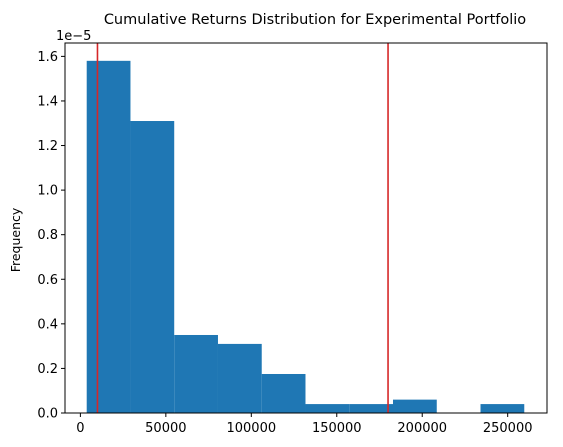 Image resolution: width=563 pixels, height=447 pixels. I want to click on x-tick-label-0: 0, so click(80, 428).